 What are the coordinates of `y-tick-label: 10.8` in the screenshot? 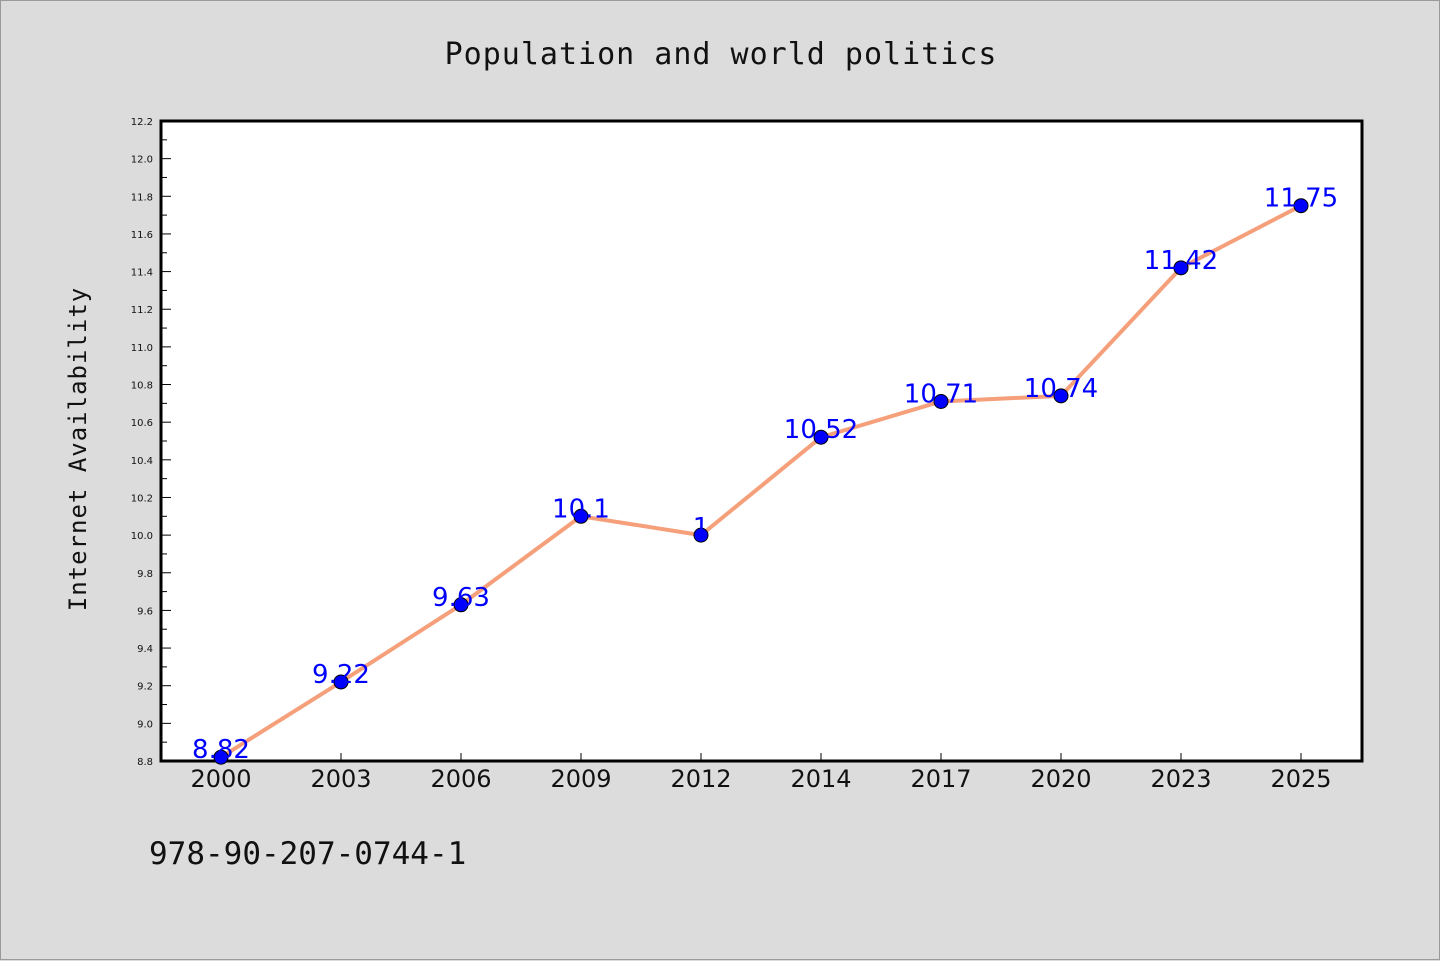 It's located at (142, 386).